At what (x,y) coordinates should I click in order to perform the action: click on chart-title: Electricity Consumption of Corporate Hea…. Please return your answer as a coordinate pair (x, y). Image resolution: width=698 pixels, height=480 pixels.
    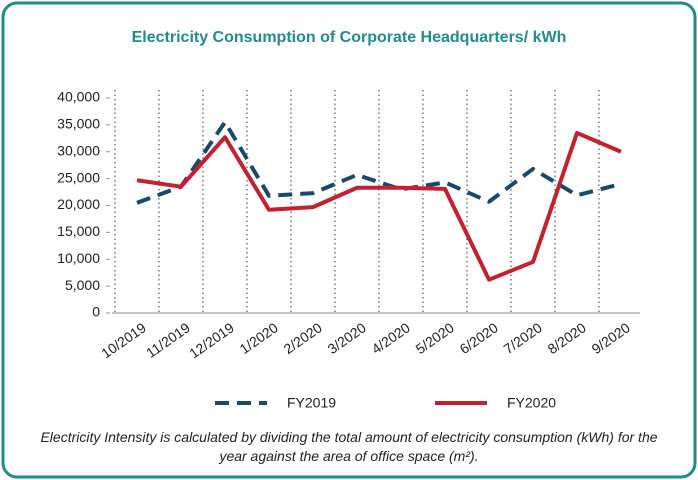
    Looking at the image, I should click on (349, 37).